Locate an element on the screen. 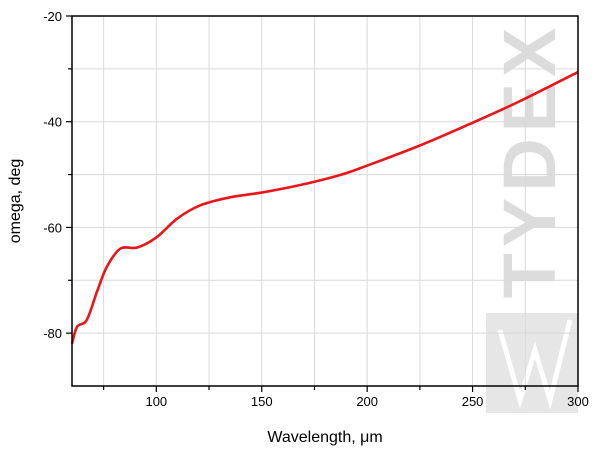 The height and width of the screenshot is (453, 600). y-axis-label: omega, deg is located at coordinates (15, 201).